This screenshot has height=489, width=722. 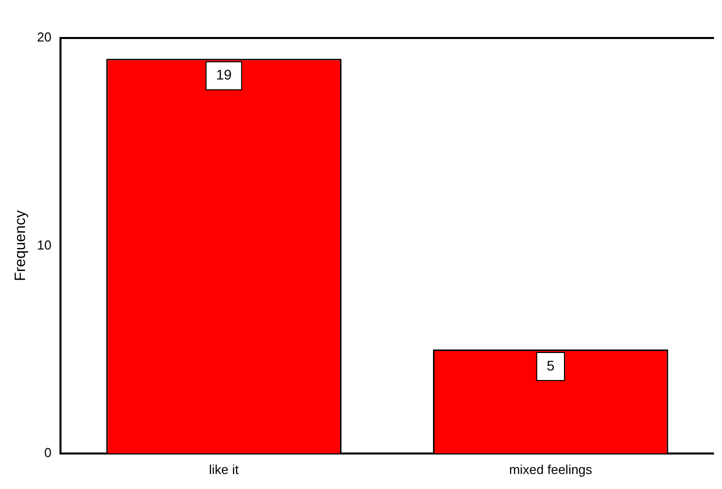 What do you see at coordinates (44, 37) in the screenshot?
I see `y-tick-label: 20` at bounding box center [44, 37].